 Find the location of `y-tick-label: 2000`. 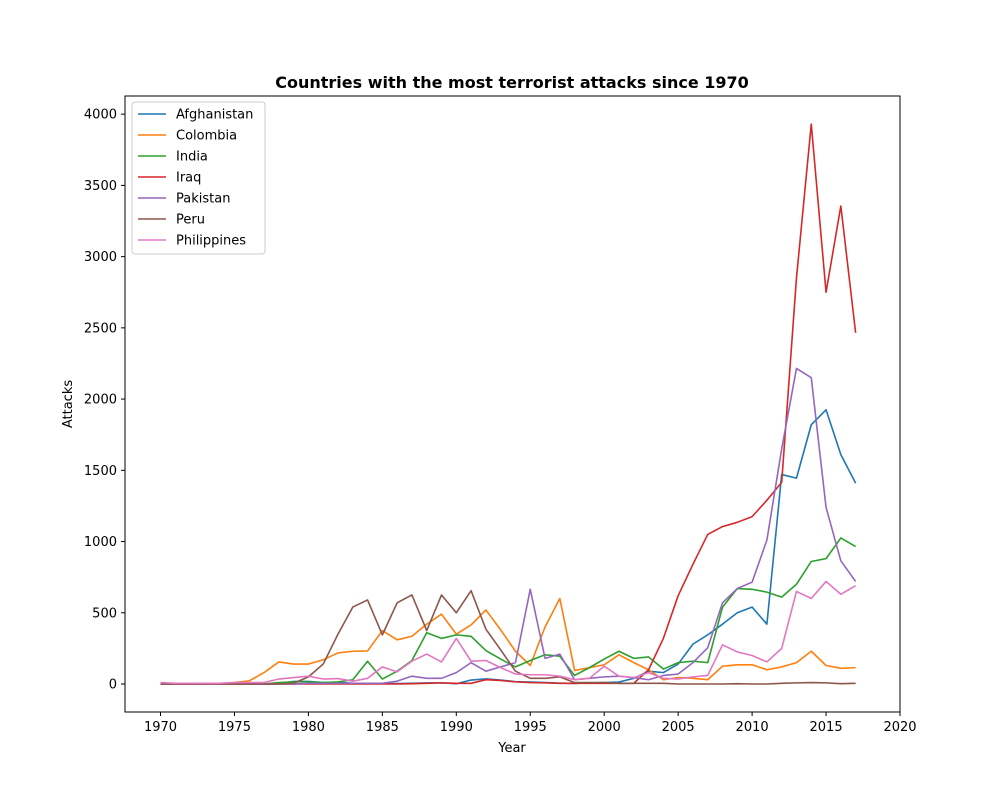

y-tick-label: 2000 is located at coordinates (100, 400).